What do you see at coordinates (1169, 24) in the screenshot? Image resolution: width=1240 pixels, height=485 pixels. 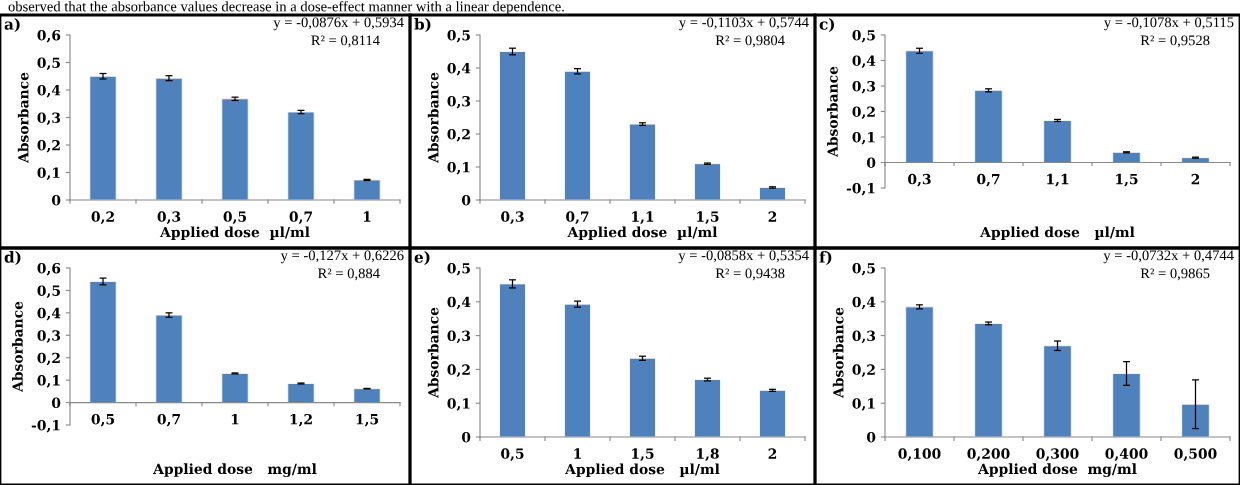 I see `text: y = -0,1078x + 0,5115` at bounding box center [1169, 24].